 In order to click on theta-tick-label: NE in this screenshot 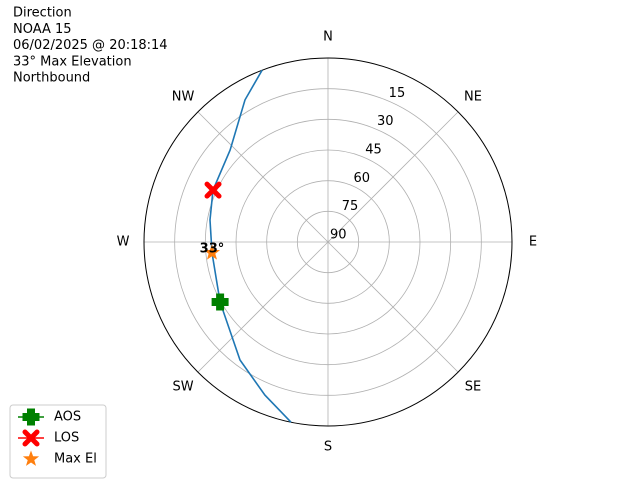, I will do `click(473, 97)`.